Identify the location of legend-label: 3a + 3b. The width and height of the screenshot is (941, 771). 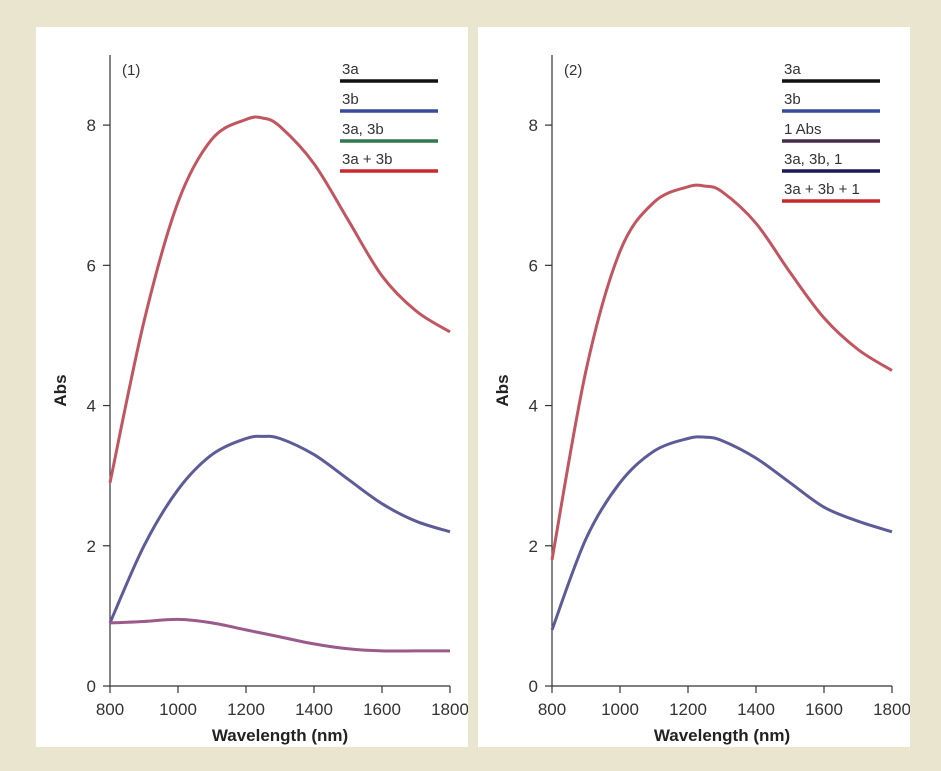
(367, 159).